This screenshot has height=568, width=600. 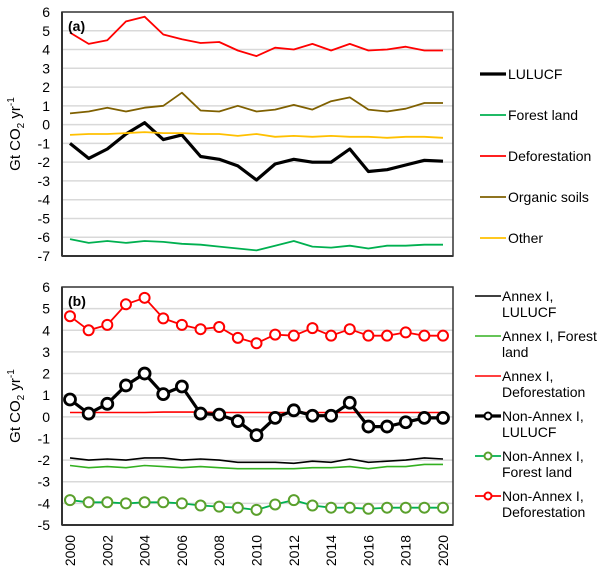 What do you see at coordinates (219, 550) in the screenshot?
I see `x-tick-label: 2008` at bounding box center [219, 550].